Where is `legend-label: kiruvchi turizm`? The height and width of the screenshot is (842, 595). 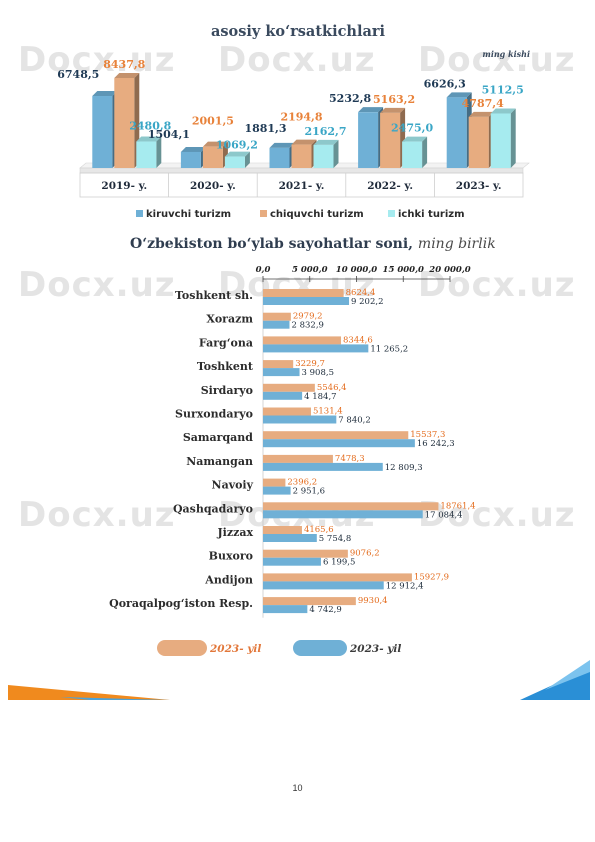
legend-label: kiruvchi turizm is located at coordinates (188, 214).